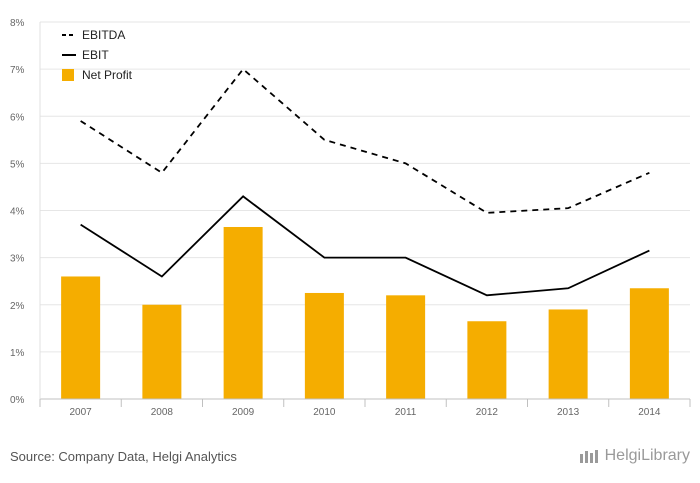 The height and width of the screenshot is (483, 700). Describe the element at coordinates (17, 306) in the screenshot. I see `y-tick-label: 2%` at that location.